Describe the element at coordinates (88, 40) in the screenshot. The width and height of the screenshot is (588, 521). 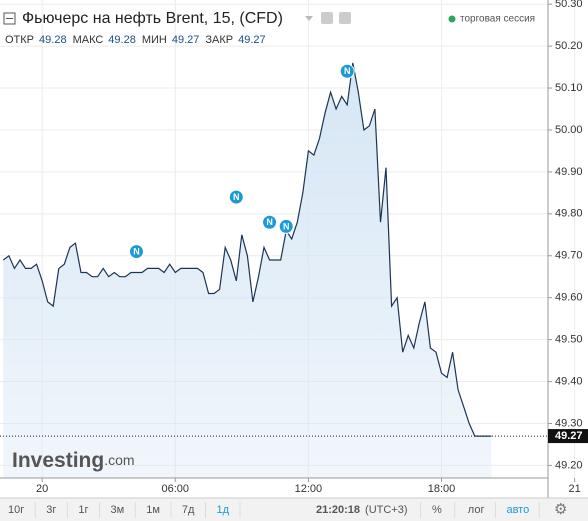
I see `ohlc-label: МАКС` at that location.